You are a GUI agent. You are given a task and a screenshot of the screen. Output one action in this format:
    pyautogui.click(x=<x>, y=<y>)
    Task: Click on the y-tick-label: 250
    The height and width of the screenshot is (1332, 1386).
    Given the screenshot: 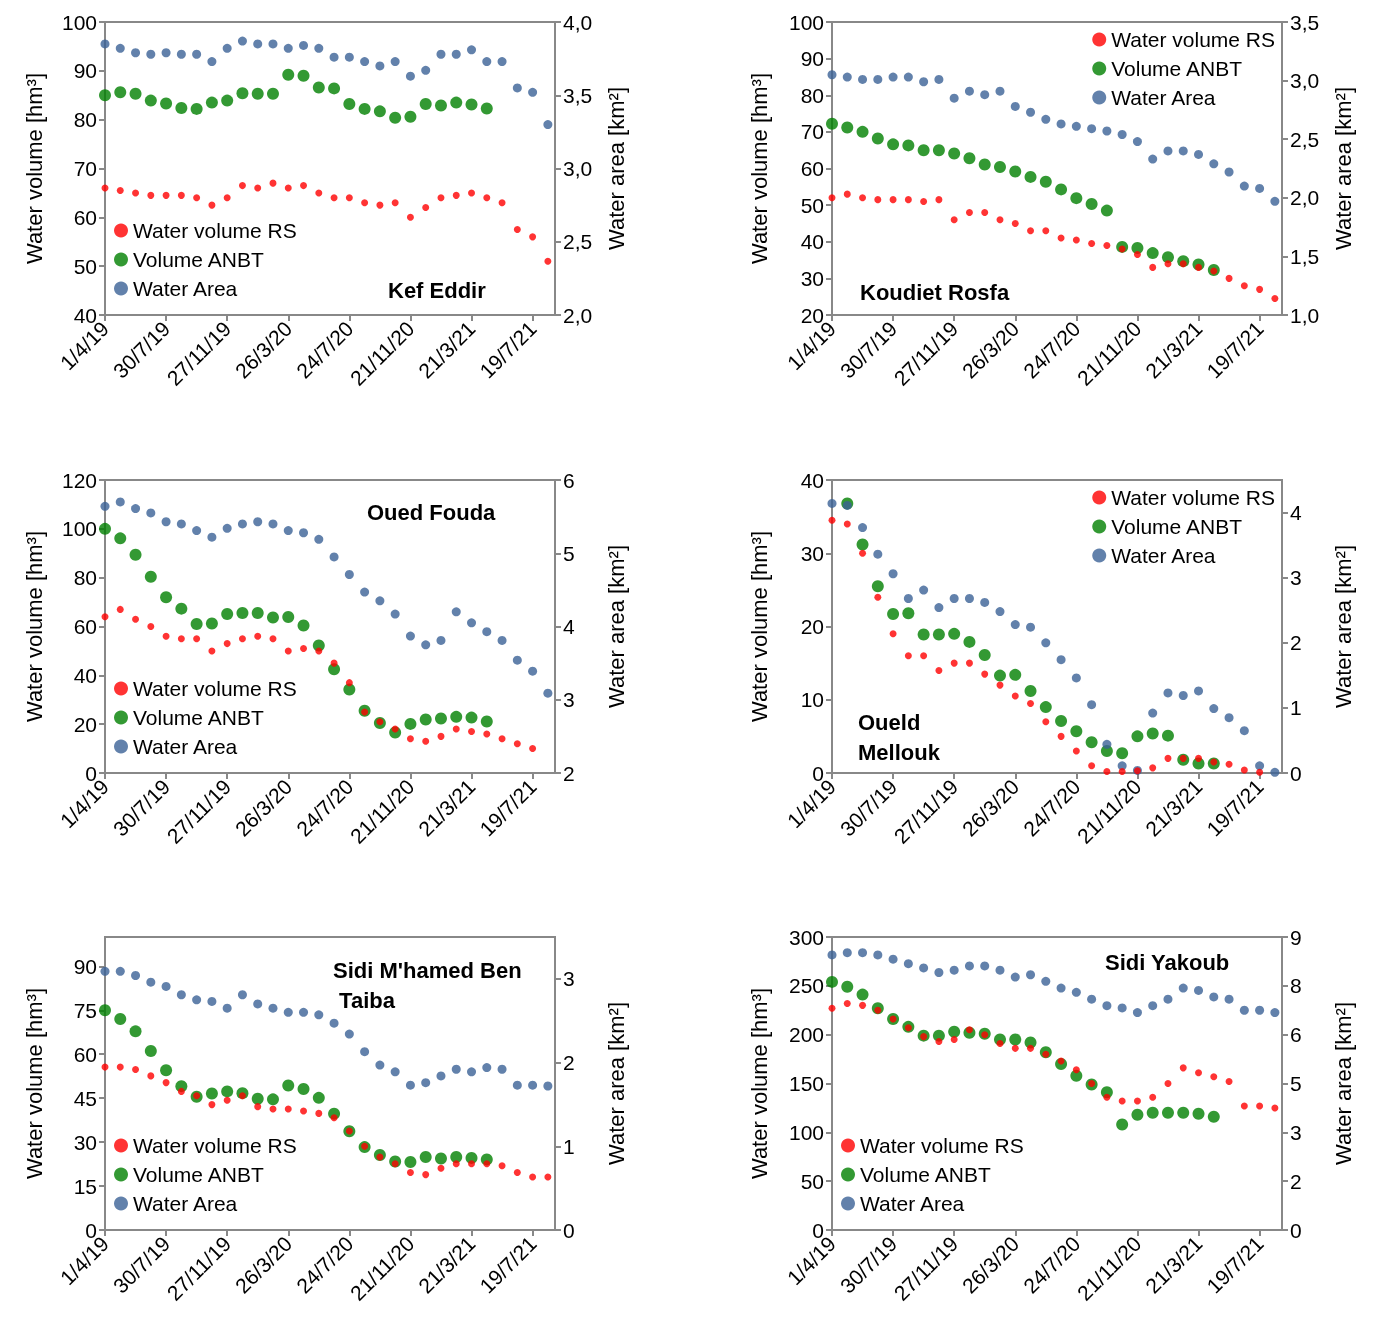 What is the action you would take?
    pyautogui.click(x=806, y=986)
    